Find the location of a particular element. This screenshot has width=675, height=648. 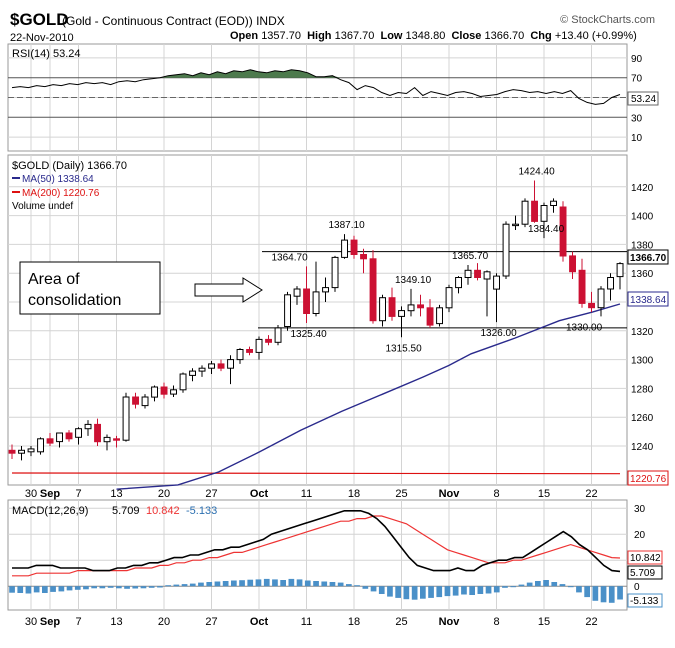

callout-arrow-icon is located at coordinates (228, 290).